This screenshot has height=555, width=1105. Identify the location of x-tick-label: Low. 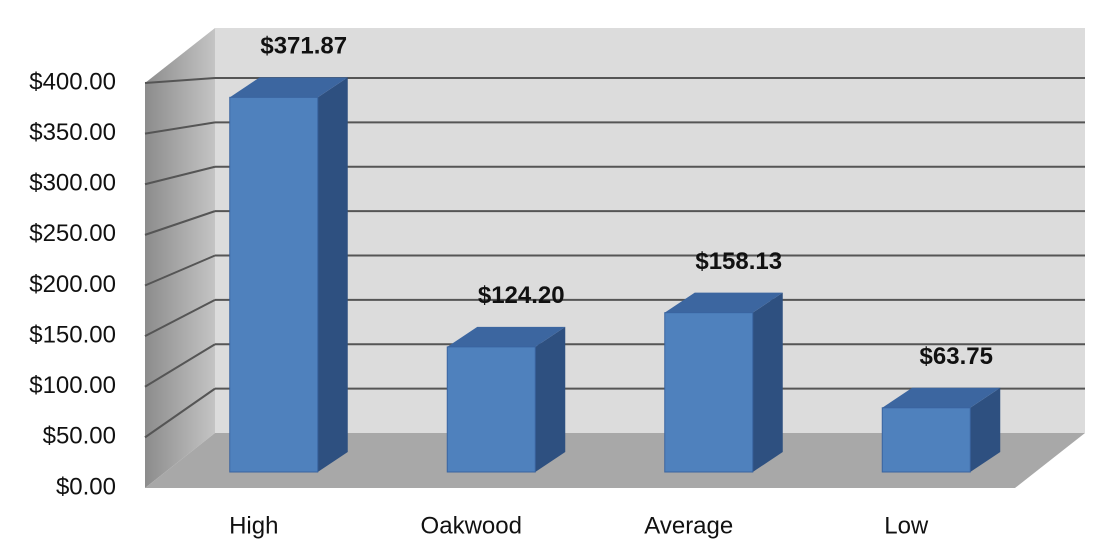
(906, 525).